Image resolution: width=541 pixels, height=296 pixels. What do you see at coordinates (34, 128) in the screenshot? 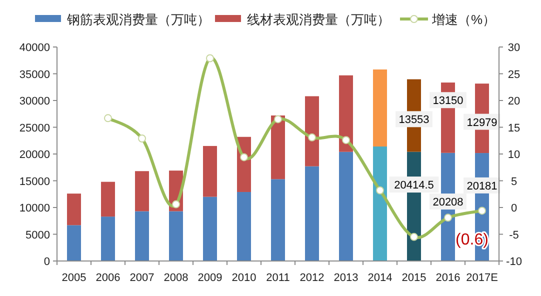
I see `y-tick-label: 25000` at bounding box center [34, 128].